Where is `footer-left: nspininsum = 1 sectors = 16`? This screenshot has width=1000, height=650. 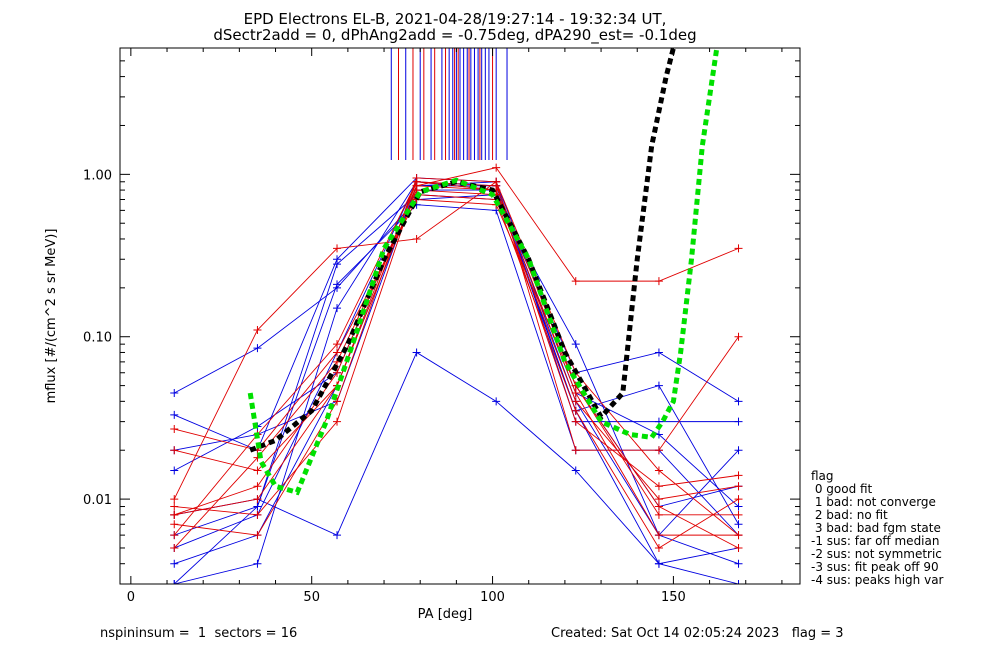 footer-left: nspininsum = 1 sectors = 16 is located at coordinates (199, 633).